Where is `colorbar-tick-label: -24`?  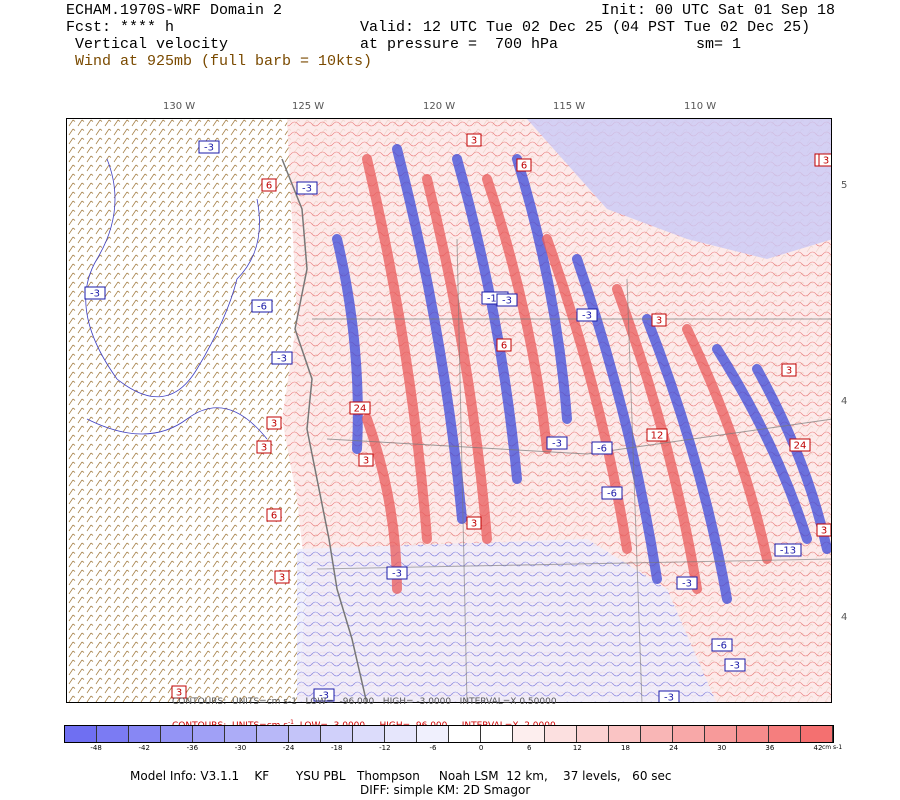 colorbar-tick-label: -24 is located at coordinates (288, 748).